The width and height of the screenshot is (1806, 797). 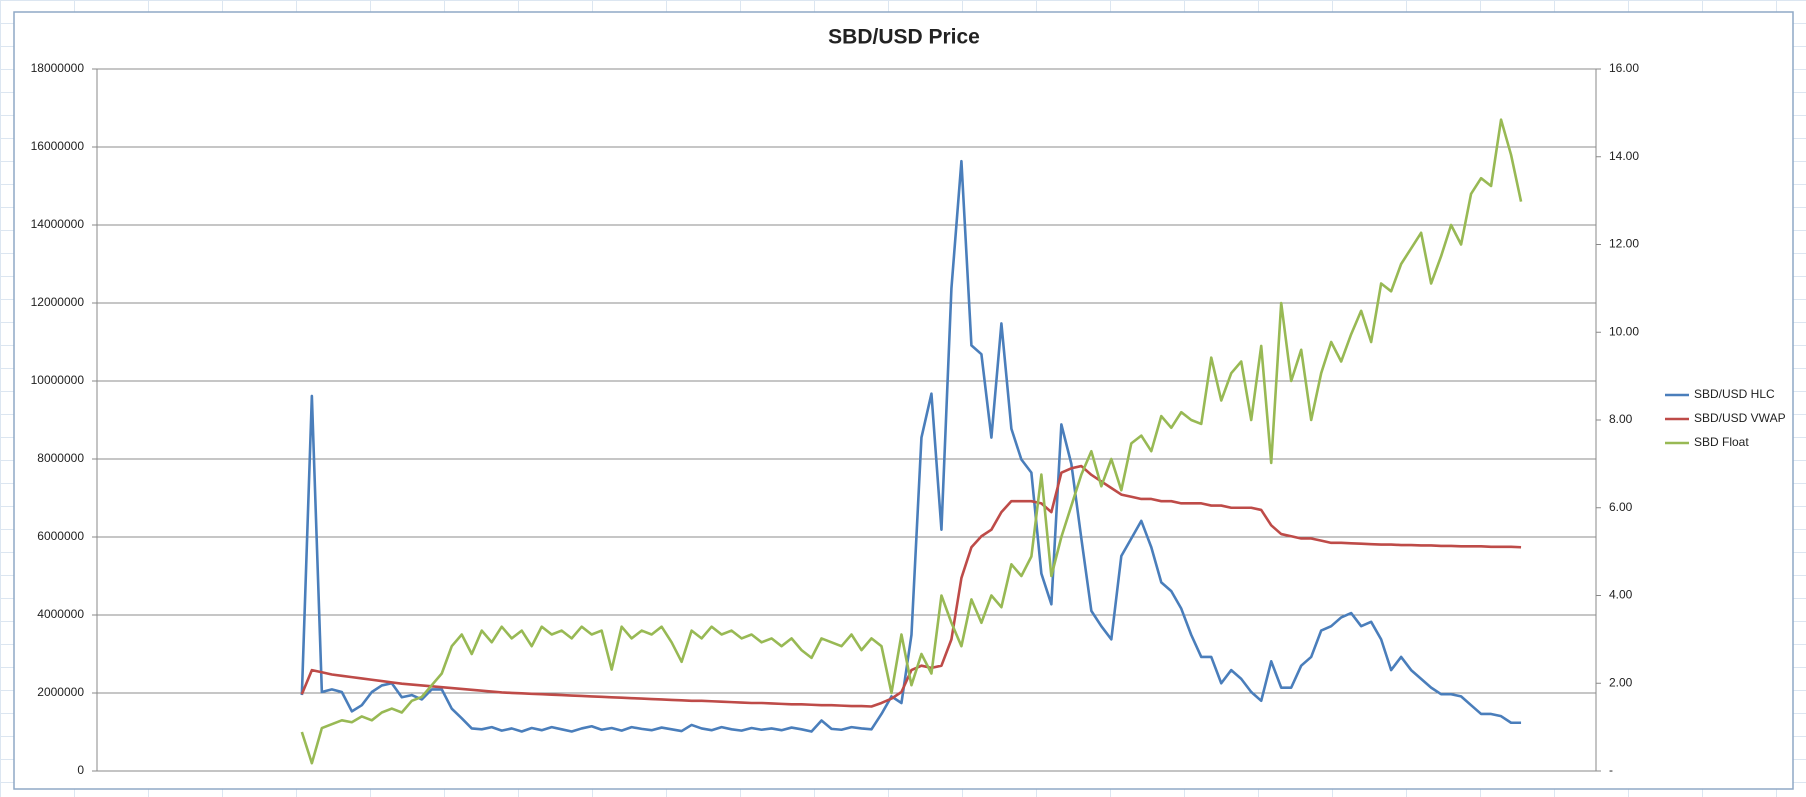 I want to click on y-tick-label: 12000000, so click(x=58, y=302).